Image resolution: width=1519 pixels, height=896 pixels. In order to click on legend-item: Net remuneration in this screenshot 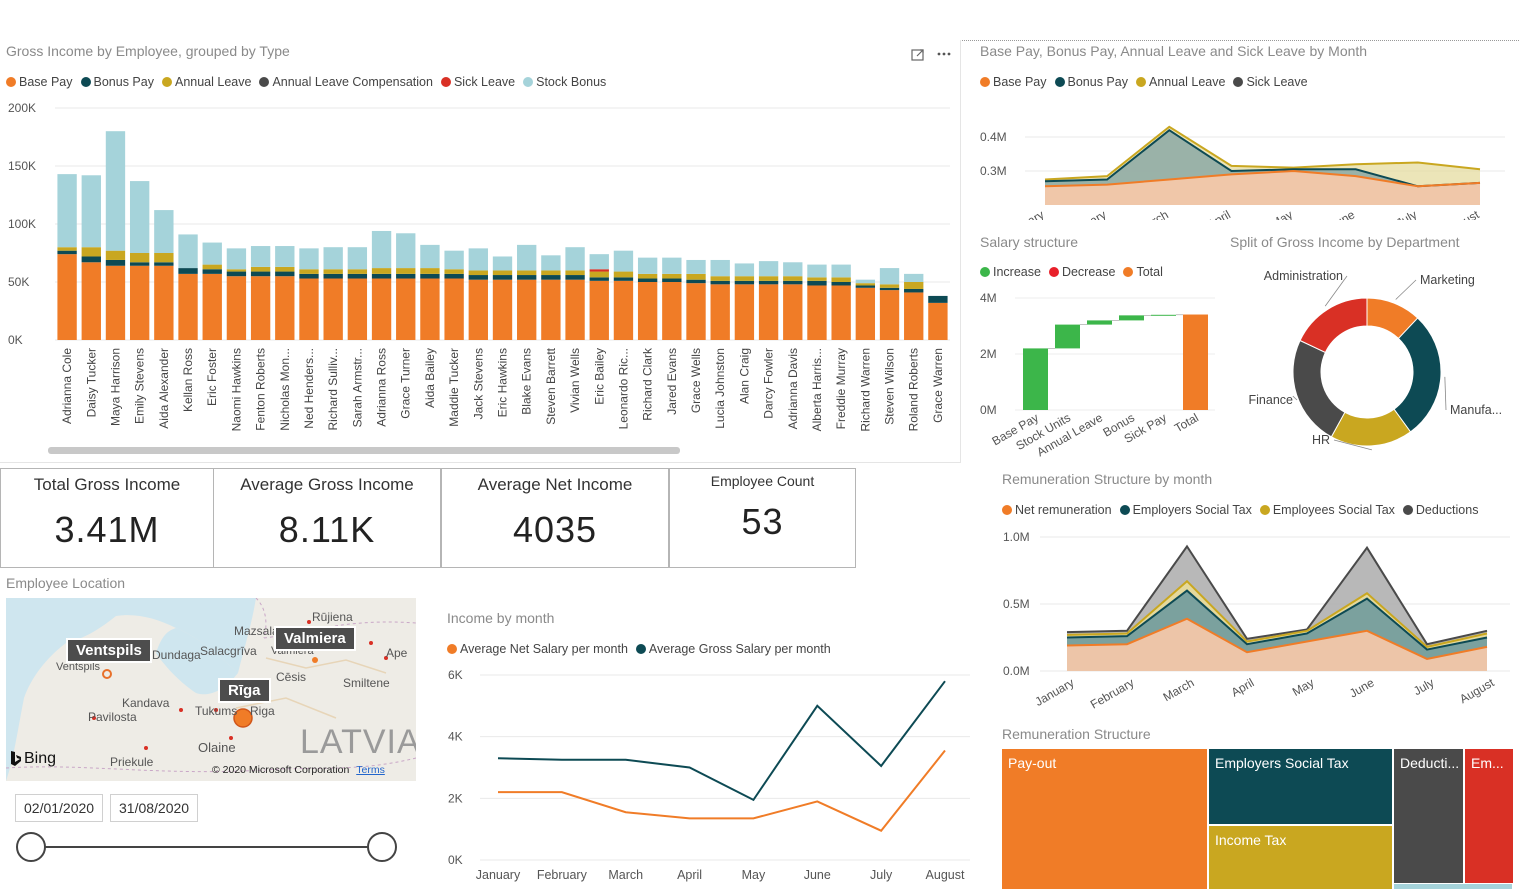, I will do `click(1057, 510)`.